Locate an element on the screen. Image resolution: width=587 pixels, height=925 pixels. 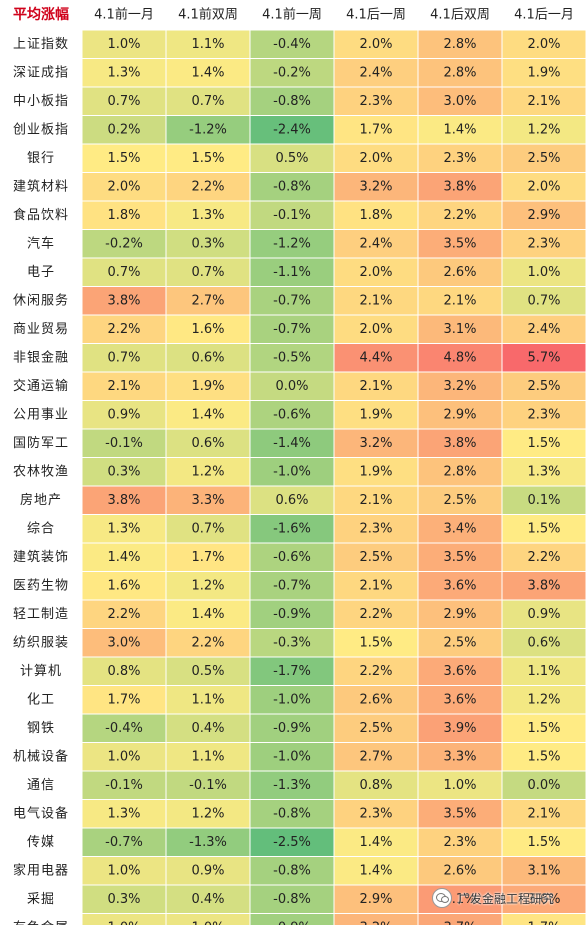
cell-value-label: -1.0% is located at coordinates (292, 471).